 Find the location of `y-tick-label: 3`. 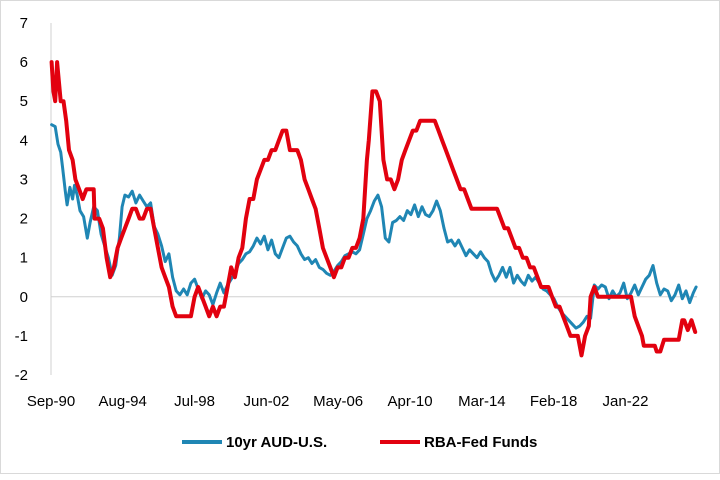

y-tick-label: 3 is located at coordinates (24, 179).